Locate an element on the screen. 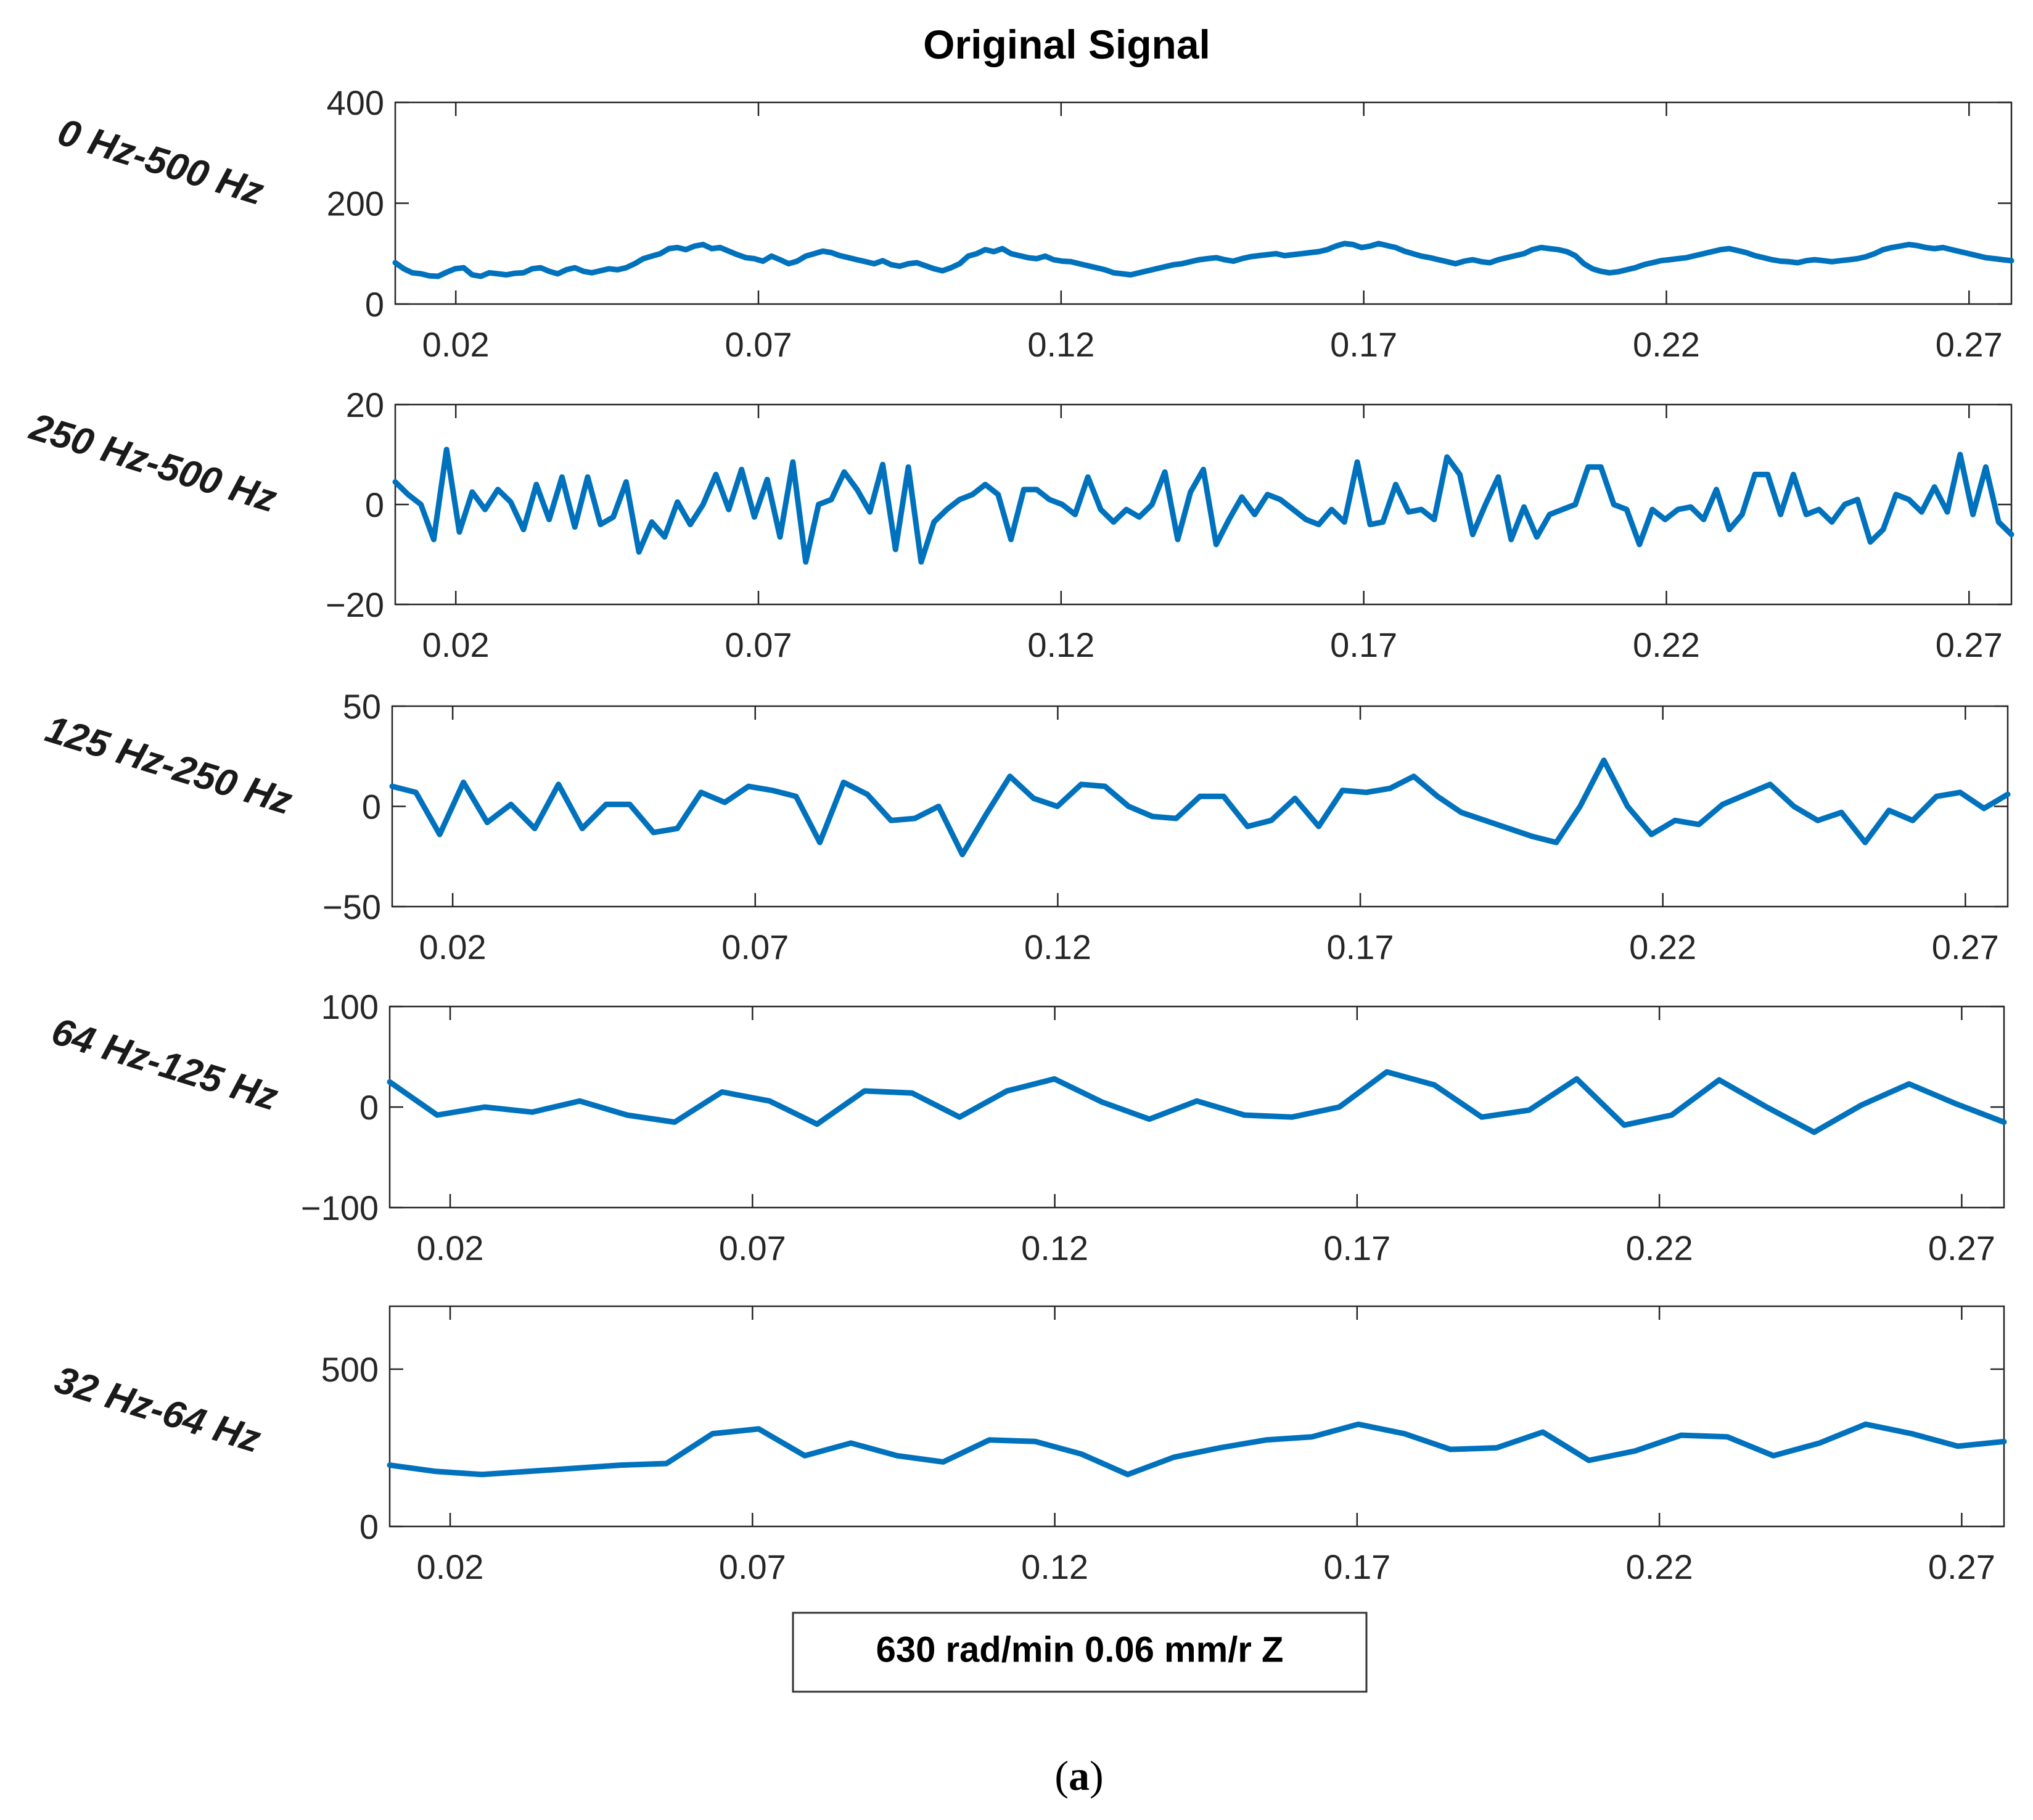 This screenshot has height=1820, width=2033. legend-box: 630 rad/min 0.06 mm/r Z is located at coordinates (1080, 1652).